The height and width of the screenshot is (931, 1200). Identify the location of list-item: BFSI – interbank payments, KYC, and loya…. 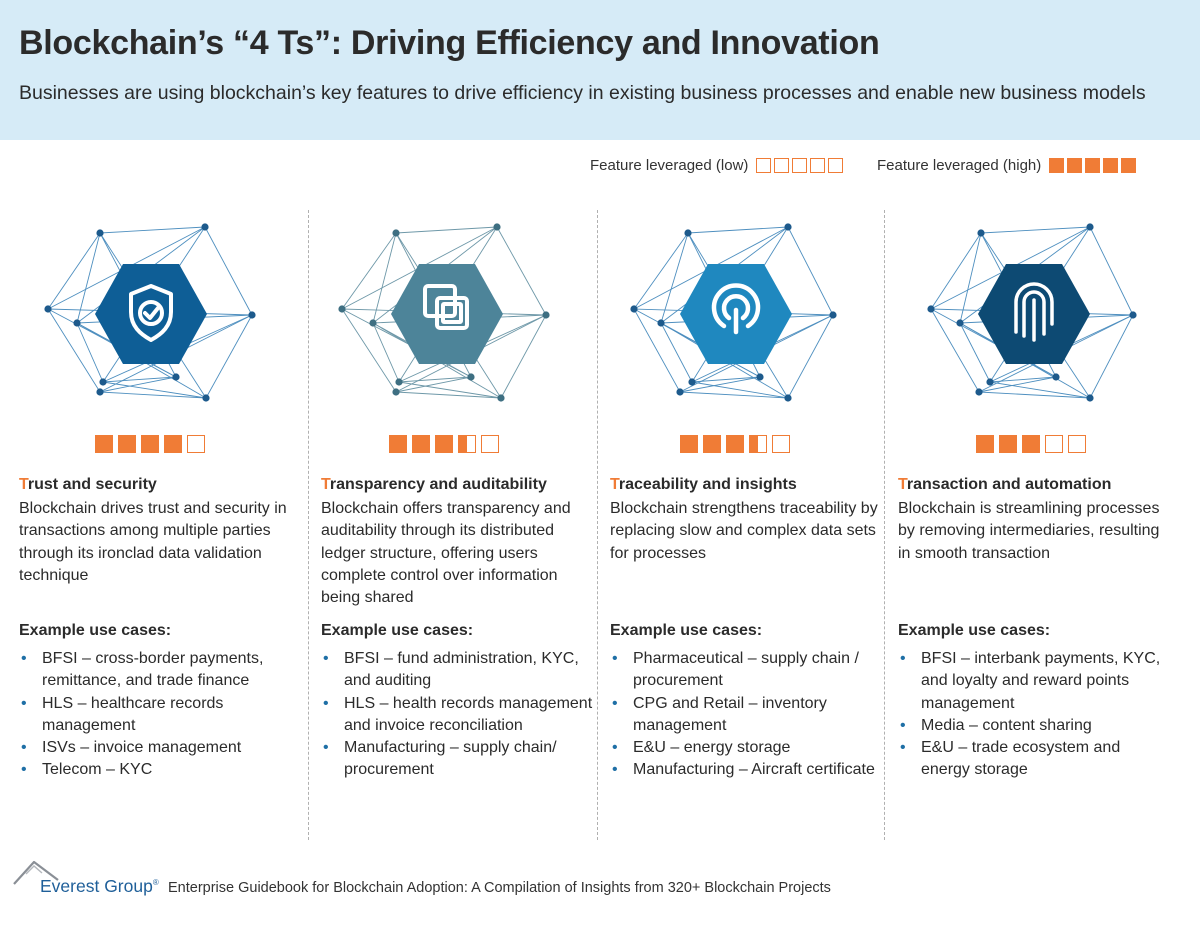
(1035, 681).